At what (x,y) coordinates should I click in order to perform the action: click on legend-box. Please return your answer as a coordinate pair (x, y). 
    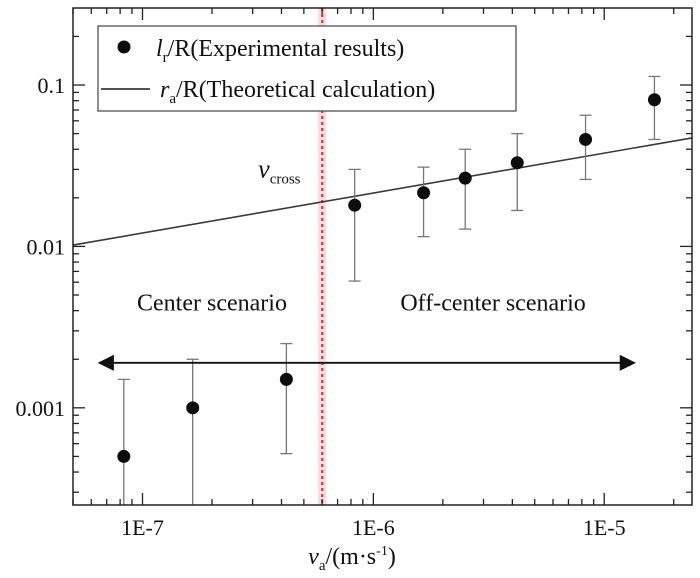
    Looking at the image, I should click on (307, 68).